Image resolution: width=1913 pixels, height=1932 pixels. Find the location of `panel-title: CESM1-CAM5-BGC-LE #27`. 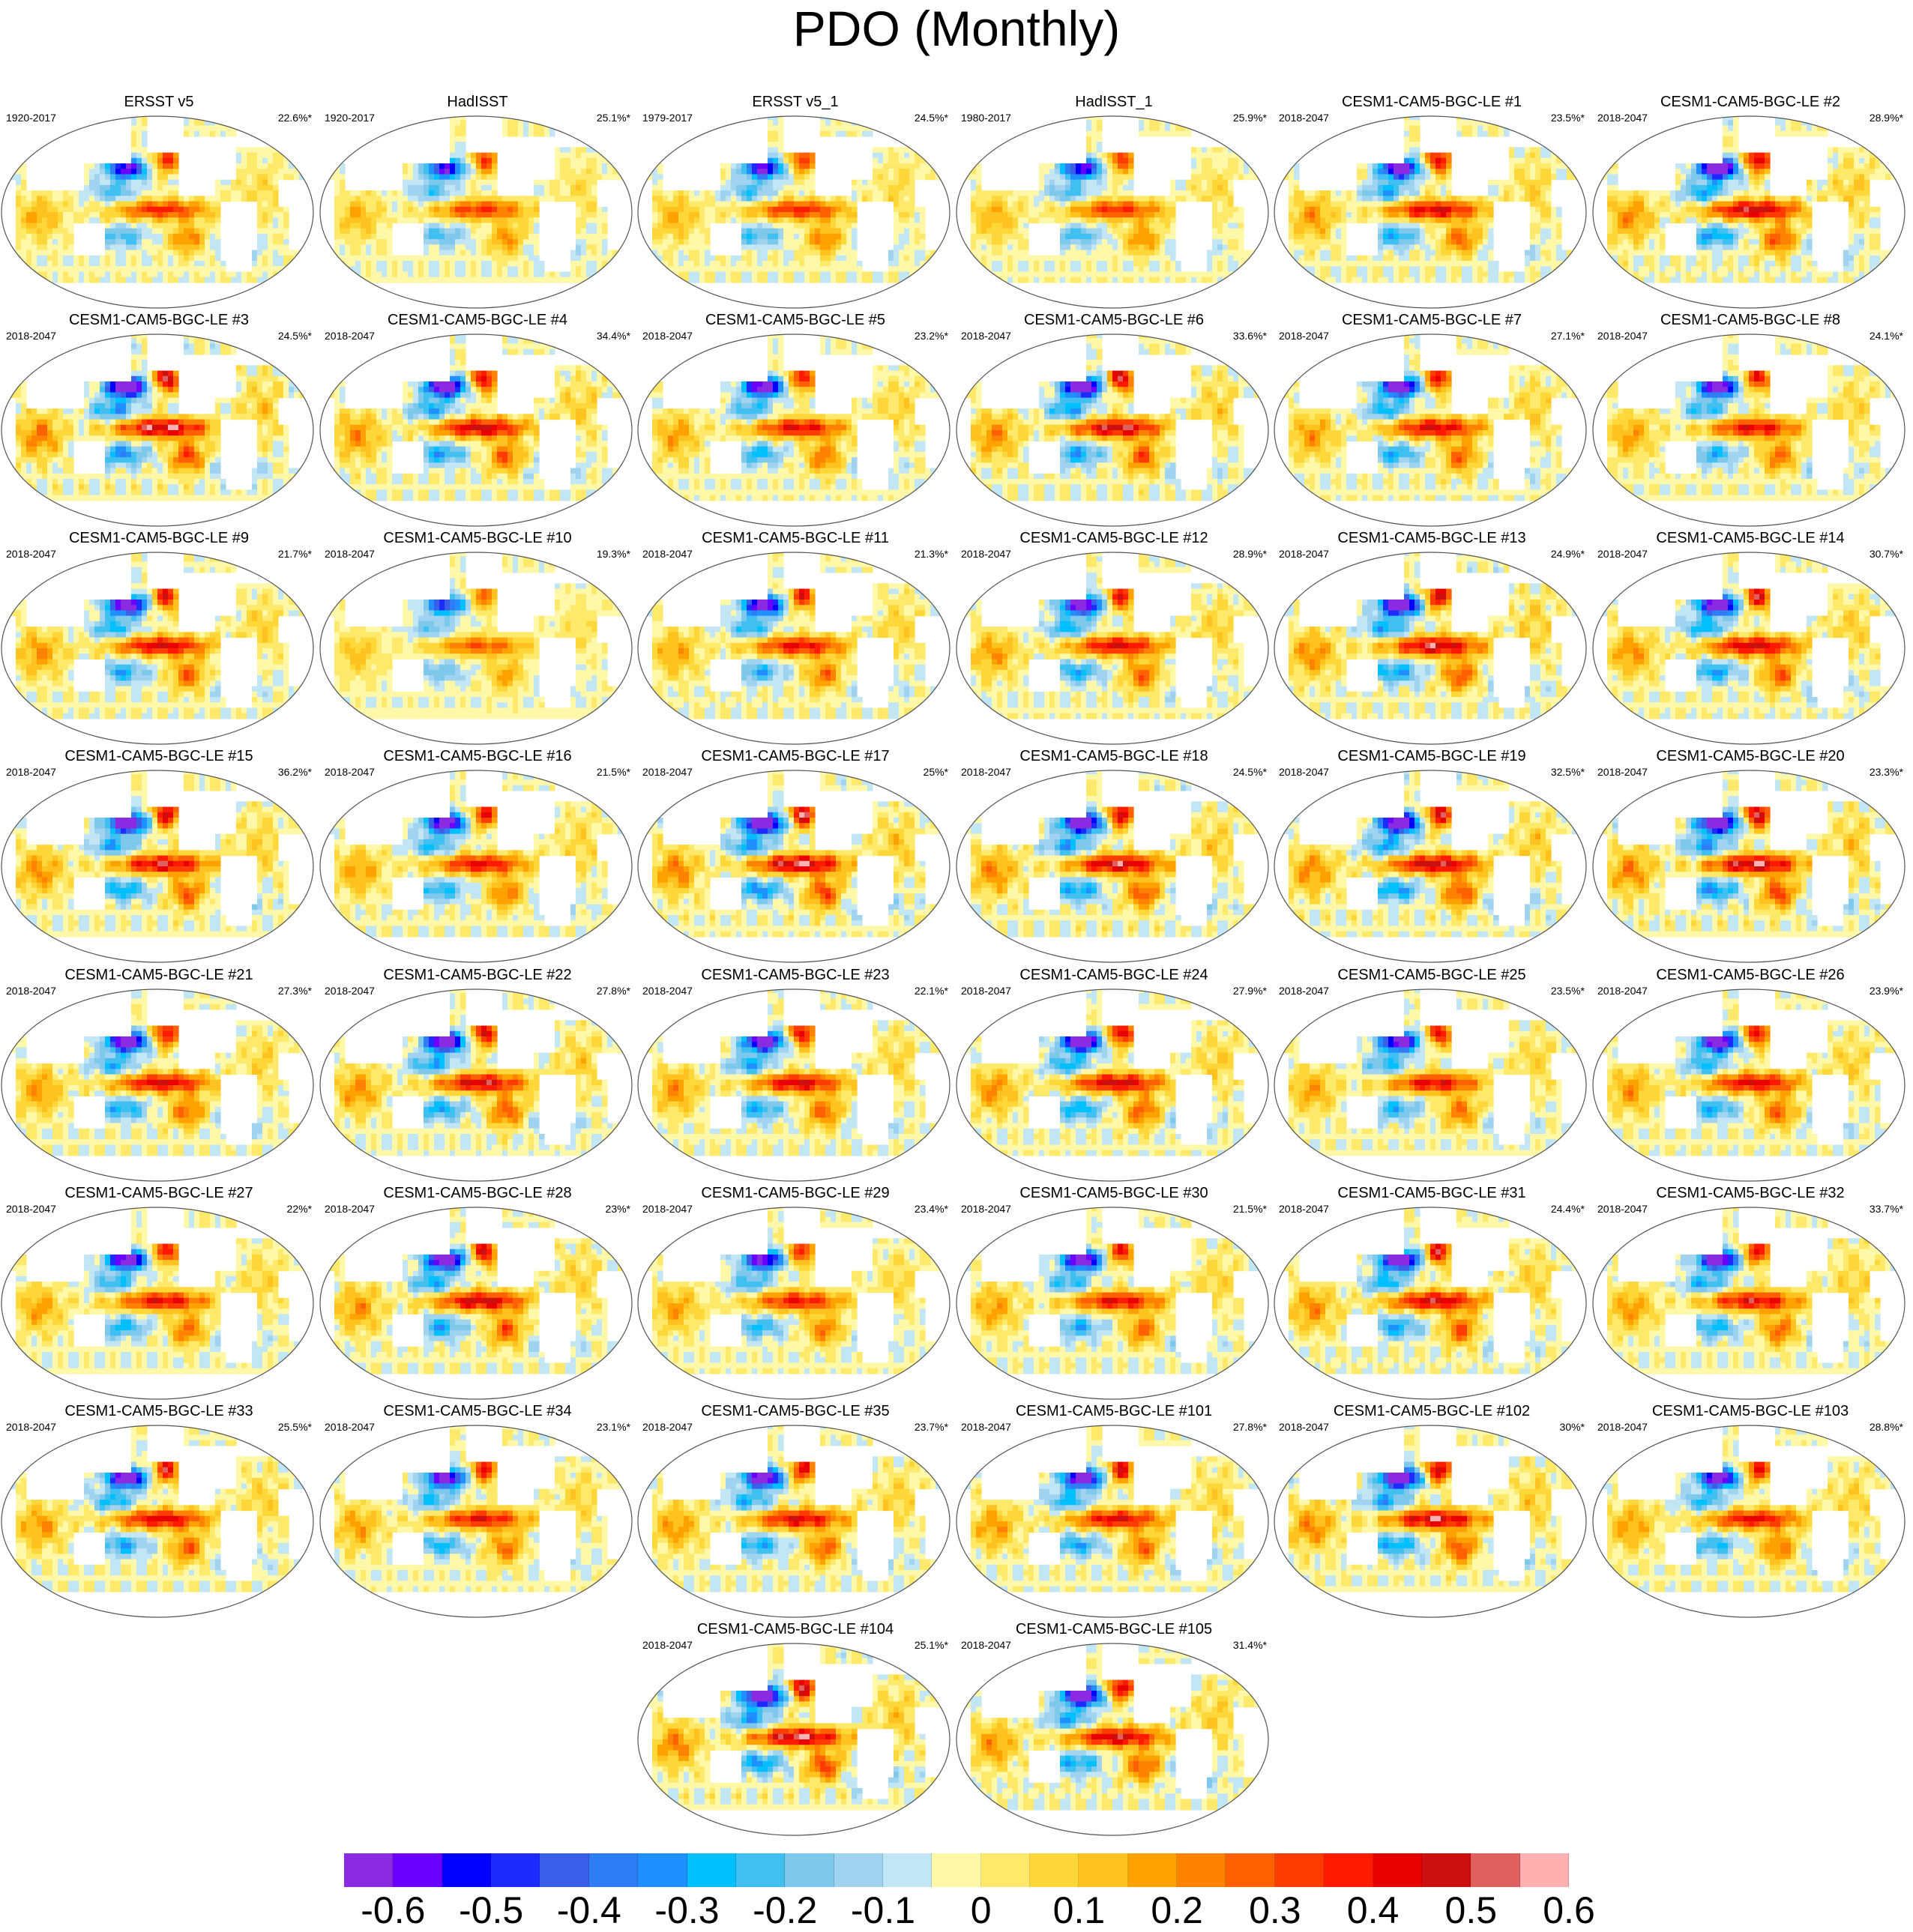

panel-title: CESM1-CAM5-BGC-LE #27 is located at coordinates (159, 1193).